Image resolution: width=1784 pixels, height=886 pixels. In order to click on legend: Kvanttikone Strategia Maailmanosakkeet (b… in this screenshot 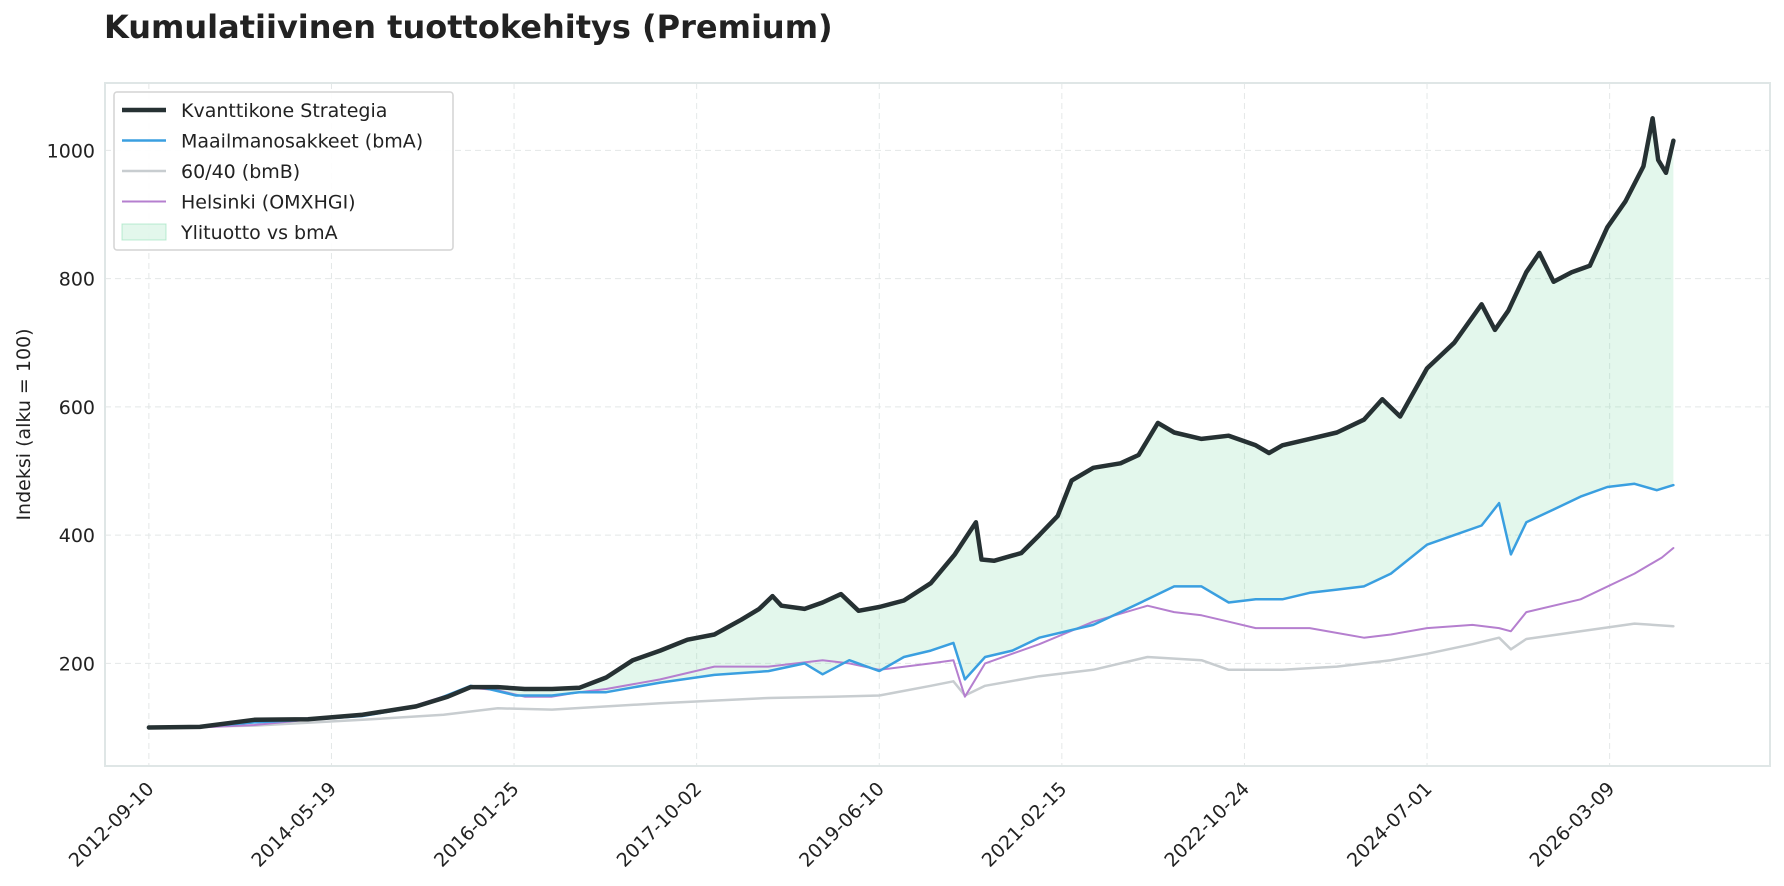, I will do `click(283, 171)`.